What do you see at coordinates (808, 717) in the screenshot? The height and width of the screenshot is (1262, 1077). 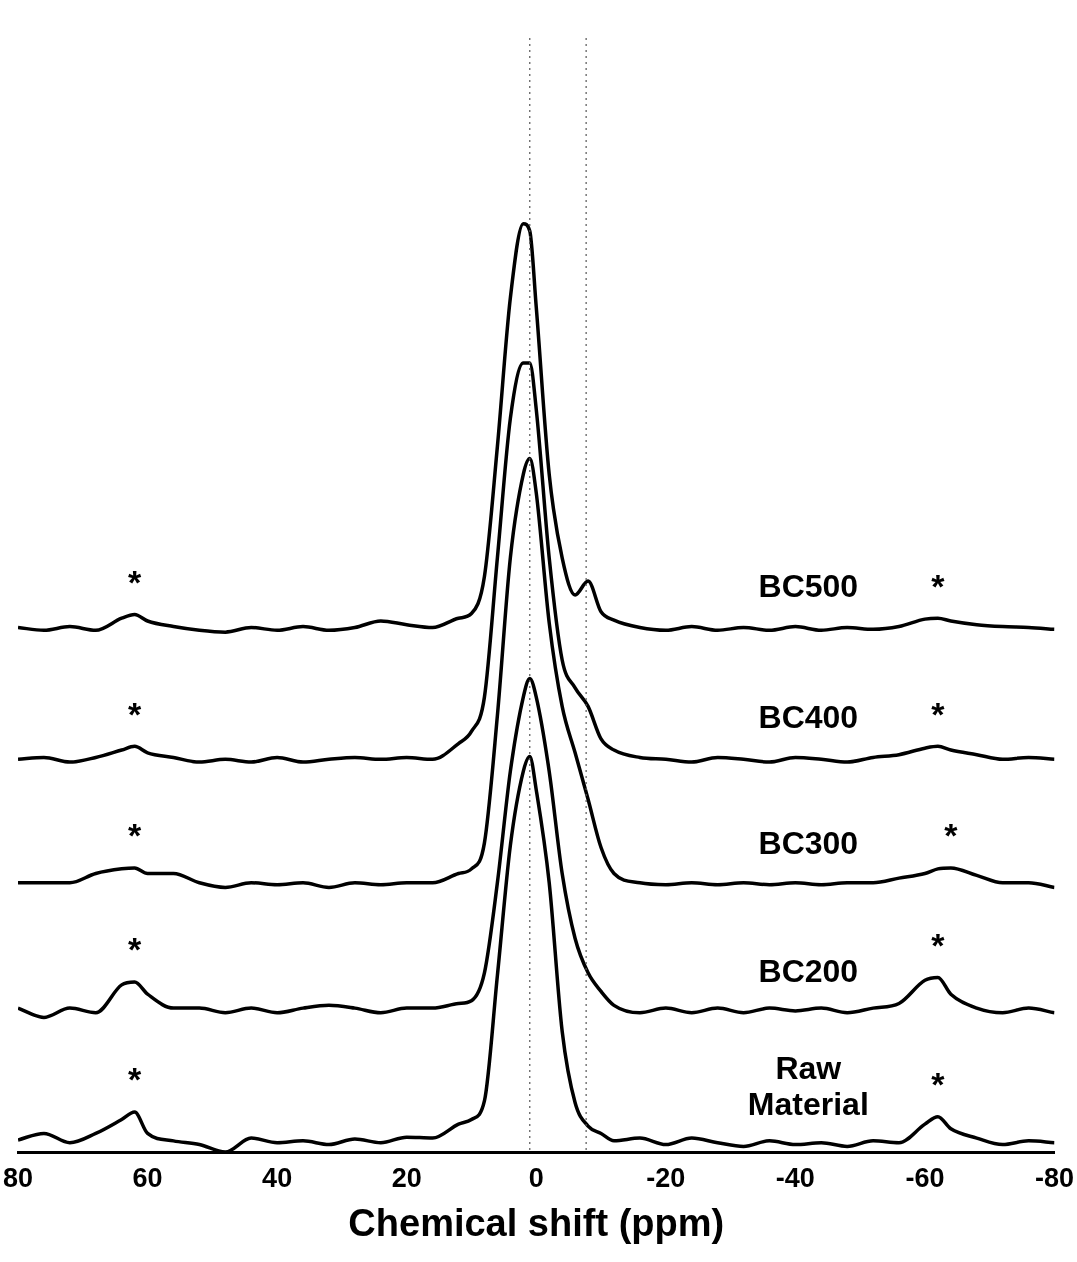 I see `series-label: BC400` at bounding box center [808, 717].